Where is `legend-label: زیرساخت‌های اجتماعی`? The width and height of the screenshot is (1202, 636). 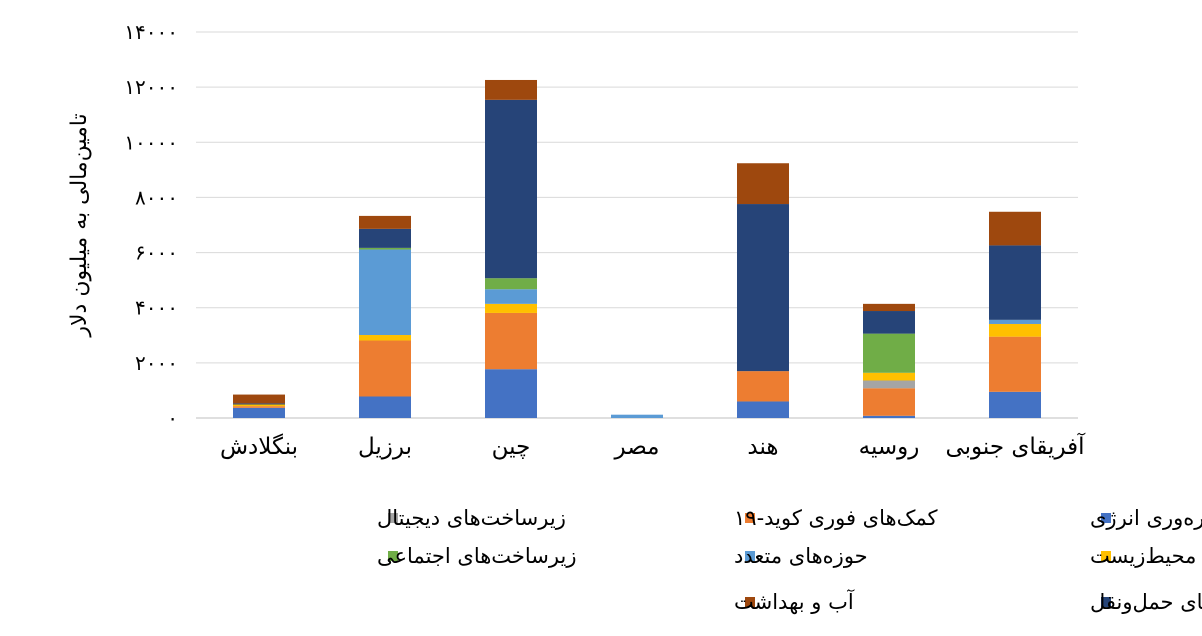
legend-label: زیرساخت‌های اجتماعی is located at coordinates (476, 556).